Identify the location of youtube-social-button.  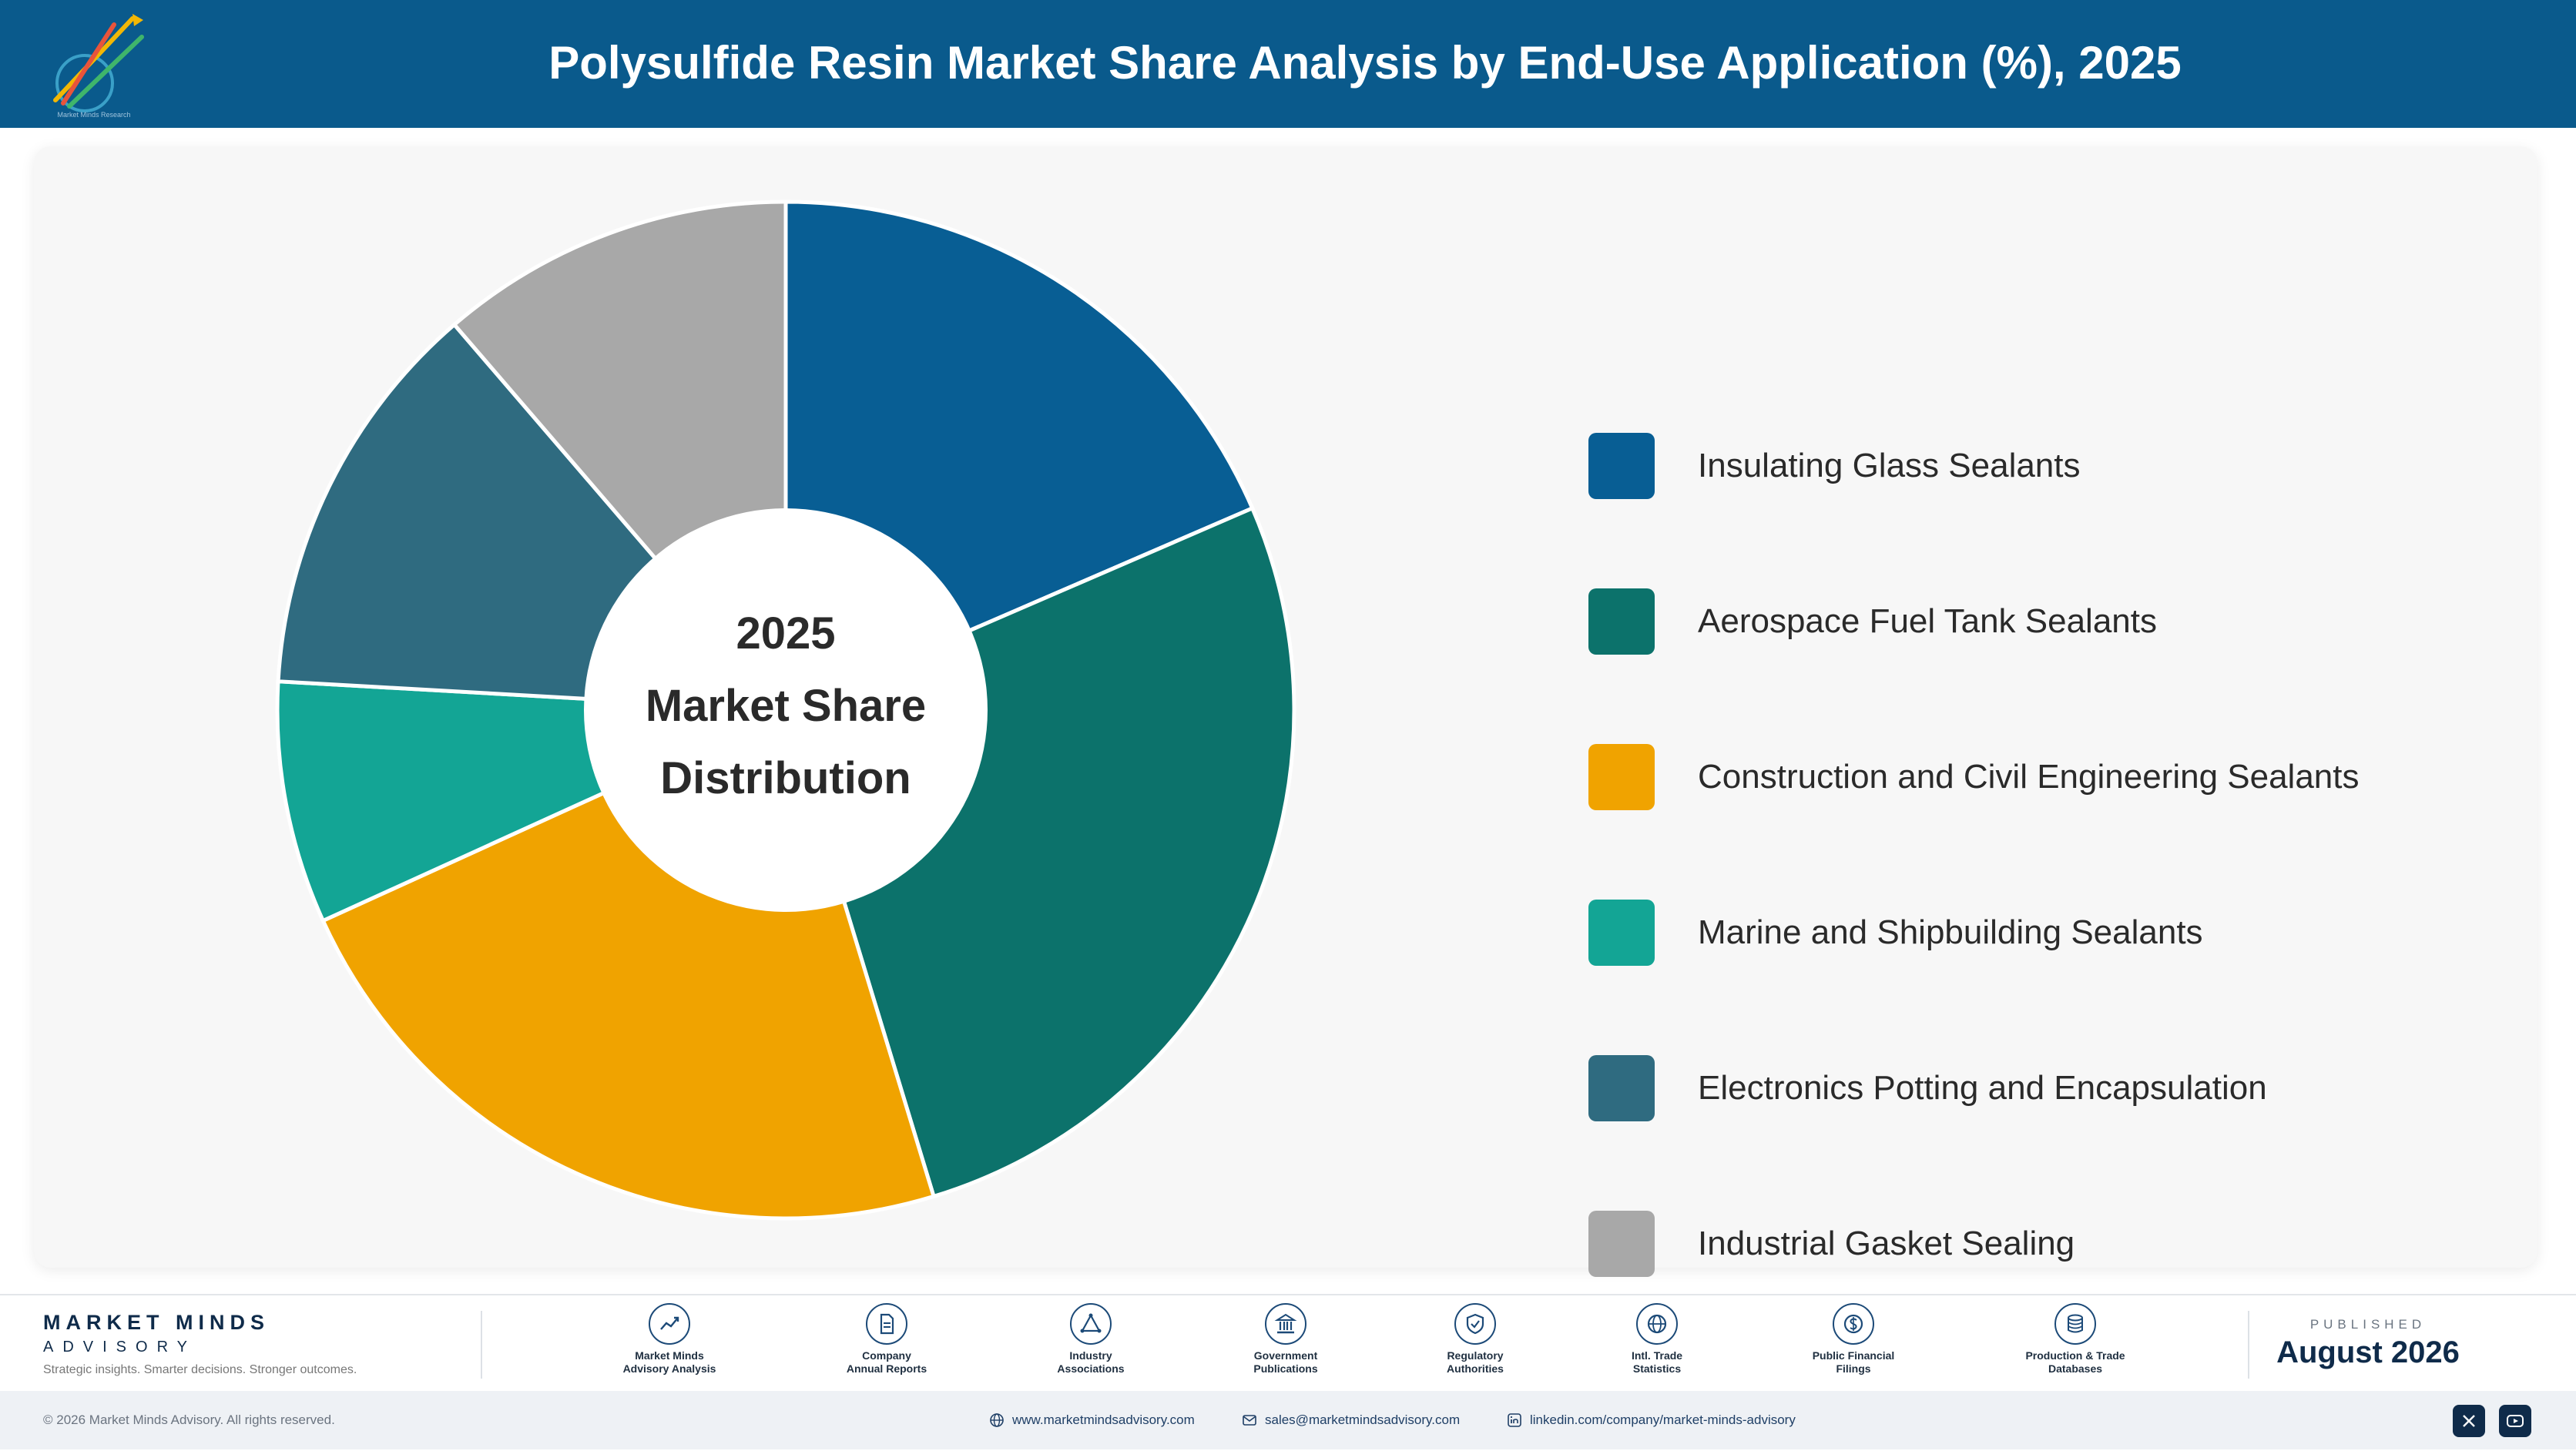
(2515, 1421).